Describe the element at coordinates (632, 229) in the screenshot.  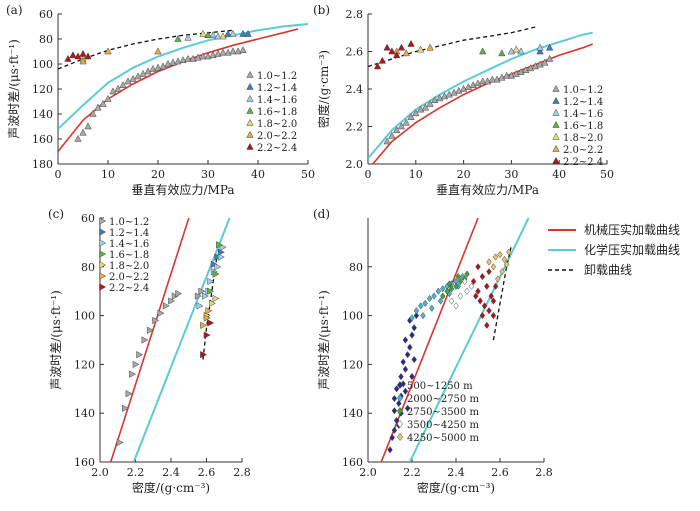
I see `legend-mech-label: 机械压实加载曲线` at that location.